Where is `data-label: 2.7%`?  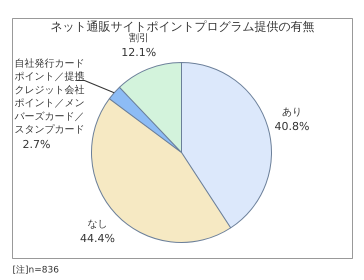
data-label: 2.7% is located at coordinates (36, 144).